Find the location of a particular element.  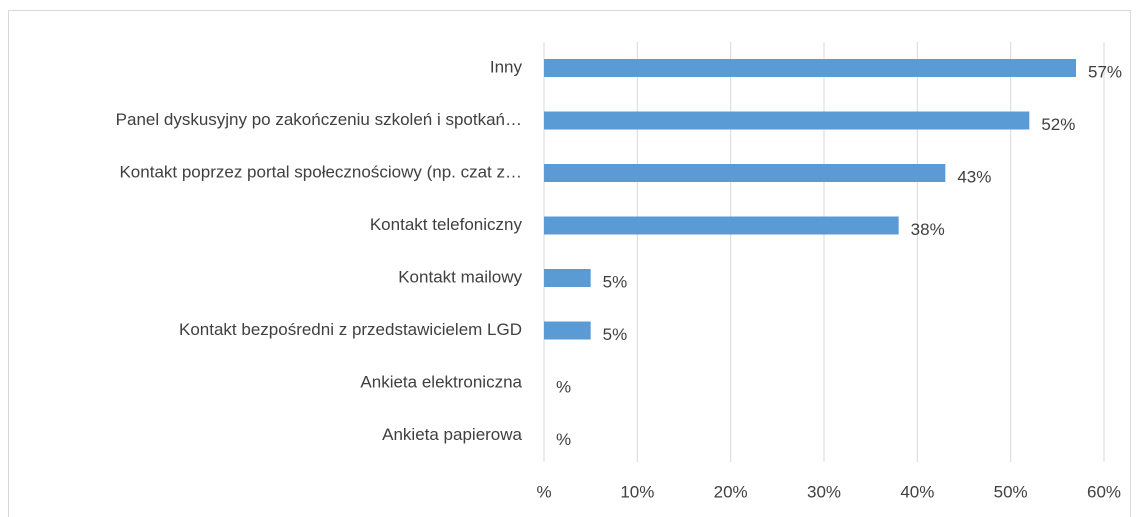

y-tick-label: Kontakt mailowy is located at coordinates (460, 276).